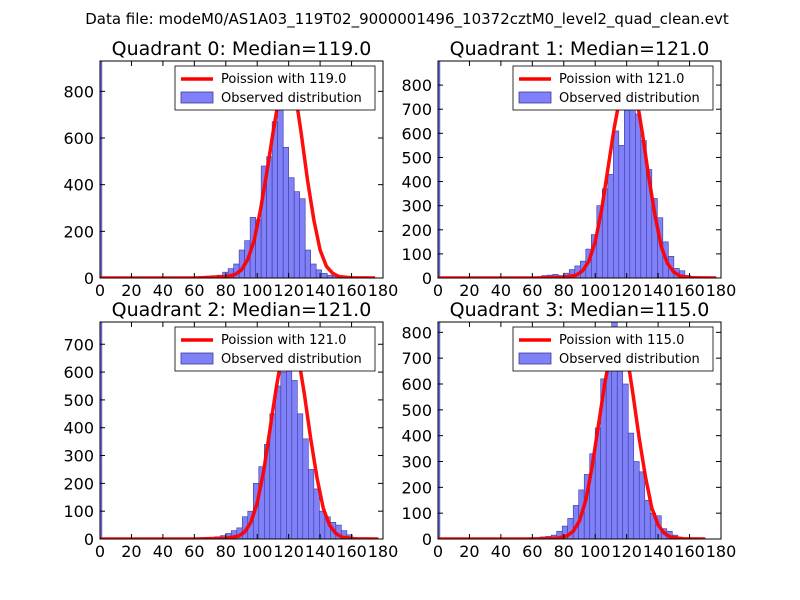 The image size is (800, 600). I want to click on legend: Poission with 119.0 Observed distribution, so click(275, 88).